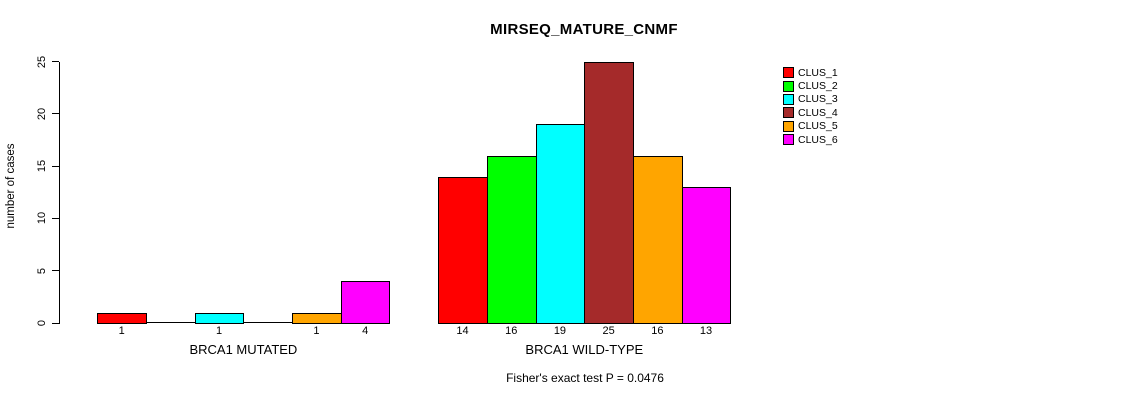  What do you see at coordinates (584, 349) in the screenshot?
I see `group-label: BRCA1 WILD-TYPE` at bounding box center [584, 349].